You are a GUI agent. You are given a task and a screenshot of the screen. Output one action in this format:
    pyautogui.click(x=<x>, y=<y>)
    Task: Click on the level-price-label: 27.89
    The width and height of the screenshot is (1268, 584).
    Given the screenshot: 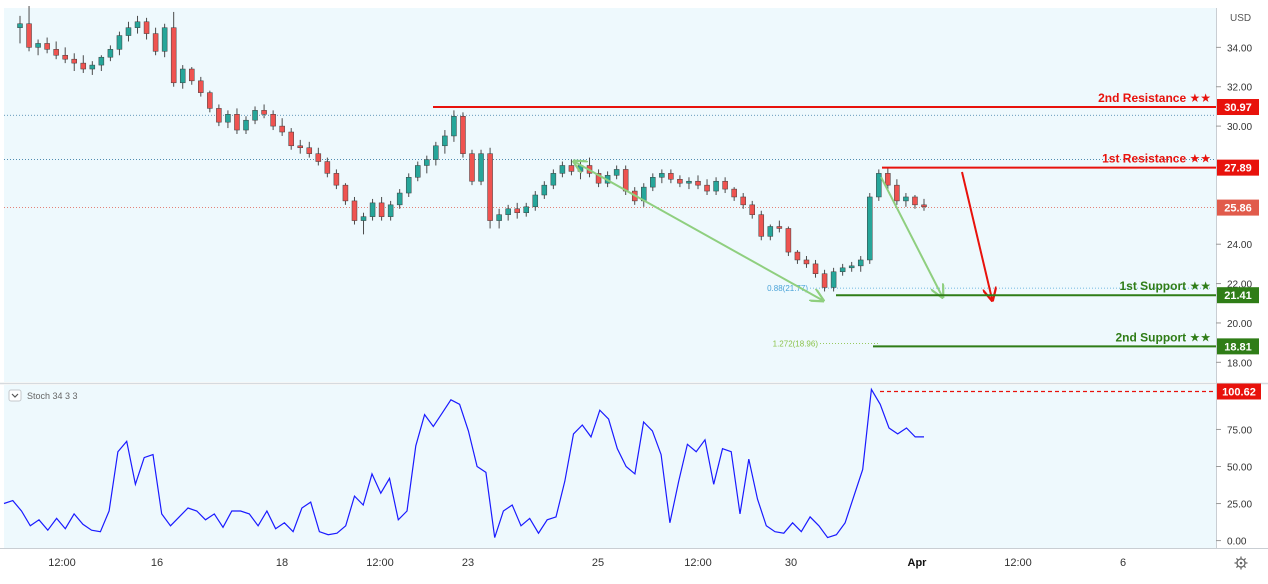 What is the action you would take?
    pyautogui.click(x=1238, y=169)
    